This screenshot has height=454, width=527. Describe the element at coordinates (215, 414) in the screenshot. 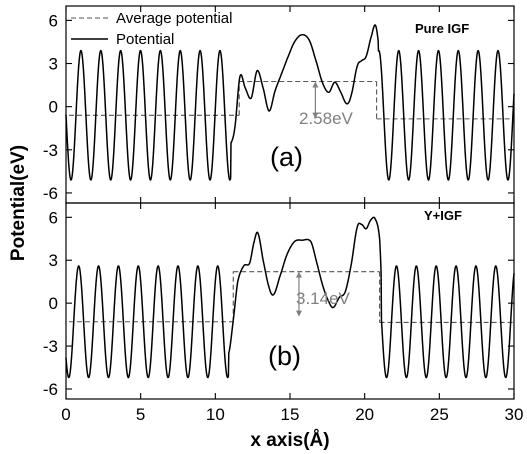

I see `x-tick-label: 10` at that location.